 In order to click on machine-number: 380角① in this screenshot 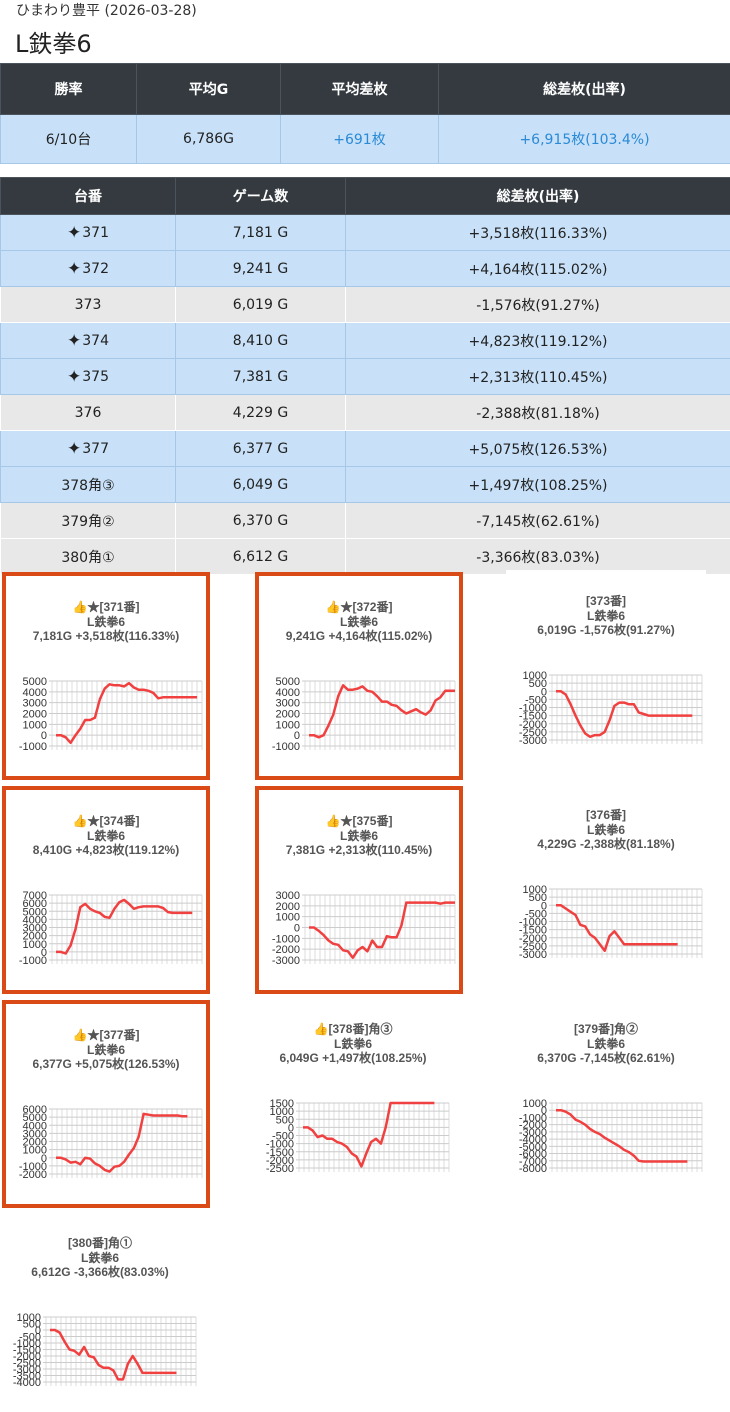, I will do `click(88, 557)`.